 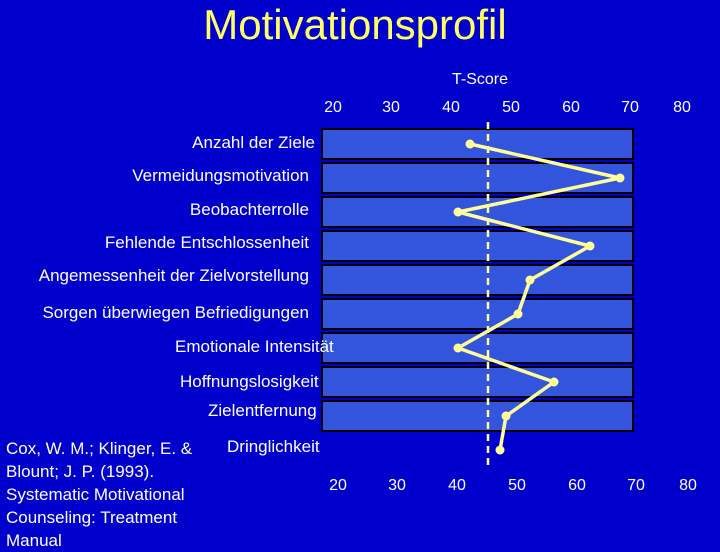 I want to click on category-label: Hoffnungslosigkeit, so click(x=249, y=381).